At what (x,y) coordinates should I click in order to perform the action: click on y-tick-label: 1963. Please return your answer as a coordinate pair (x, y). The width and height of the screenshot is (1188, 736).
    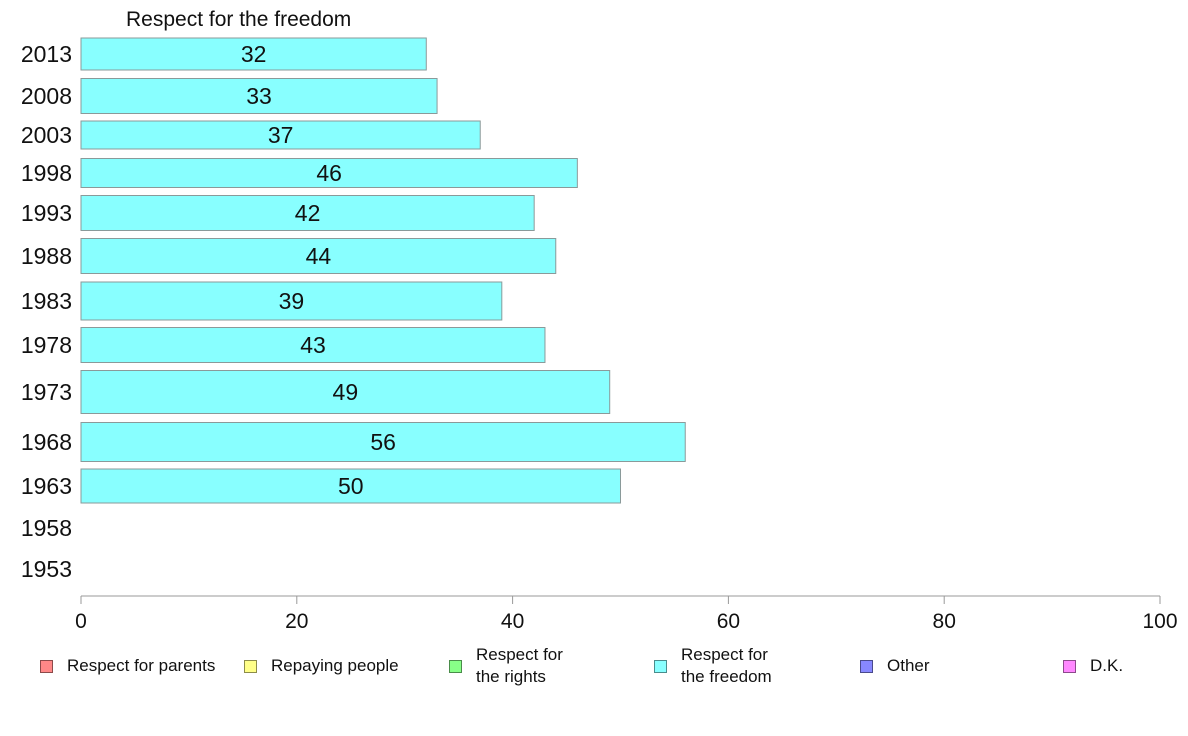
    Looking at the image, I should click on (46, 486).